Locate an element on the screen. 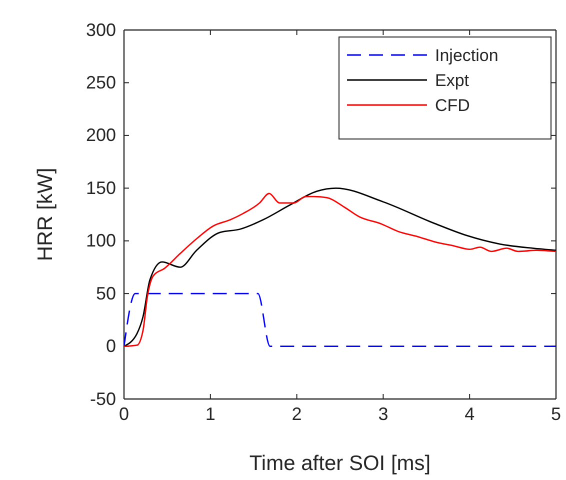 The width and height of the screenshot is (566, 480). x-axis-title: Time after SOI [ms] is located at coordinates (340, 463).